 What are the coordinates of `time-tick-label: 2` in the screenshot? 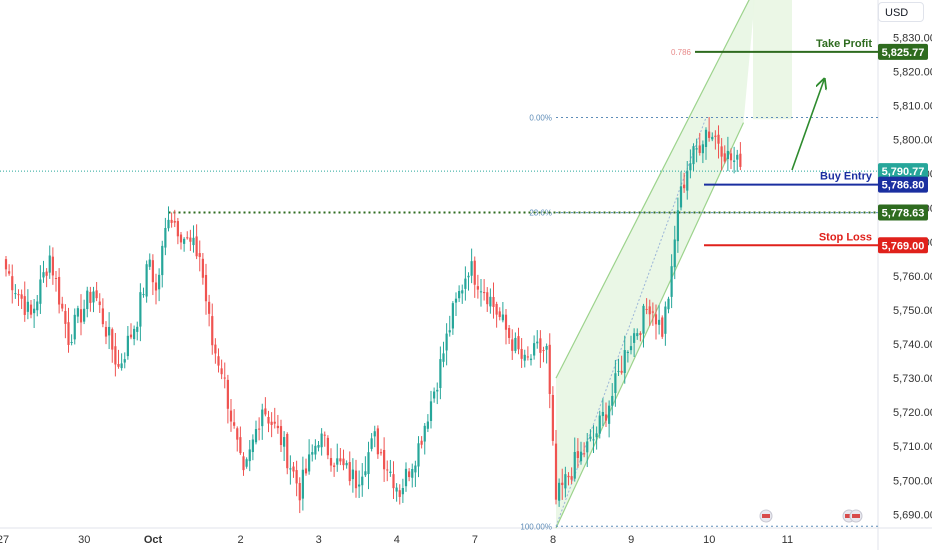 It's located at (240, 540).